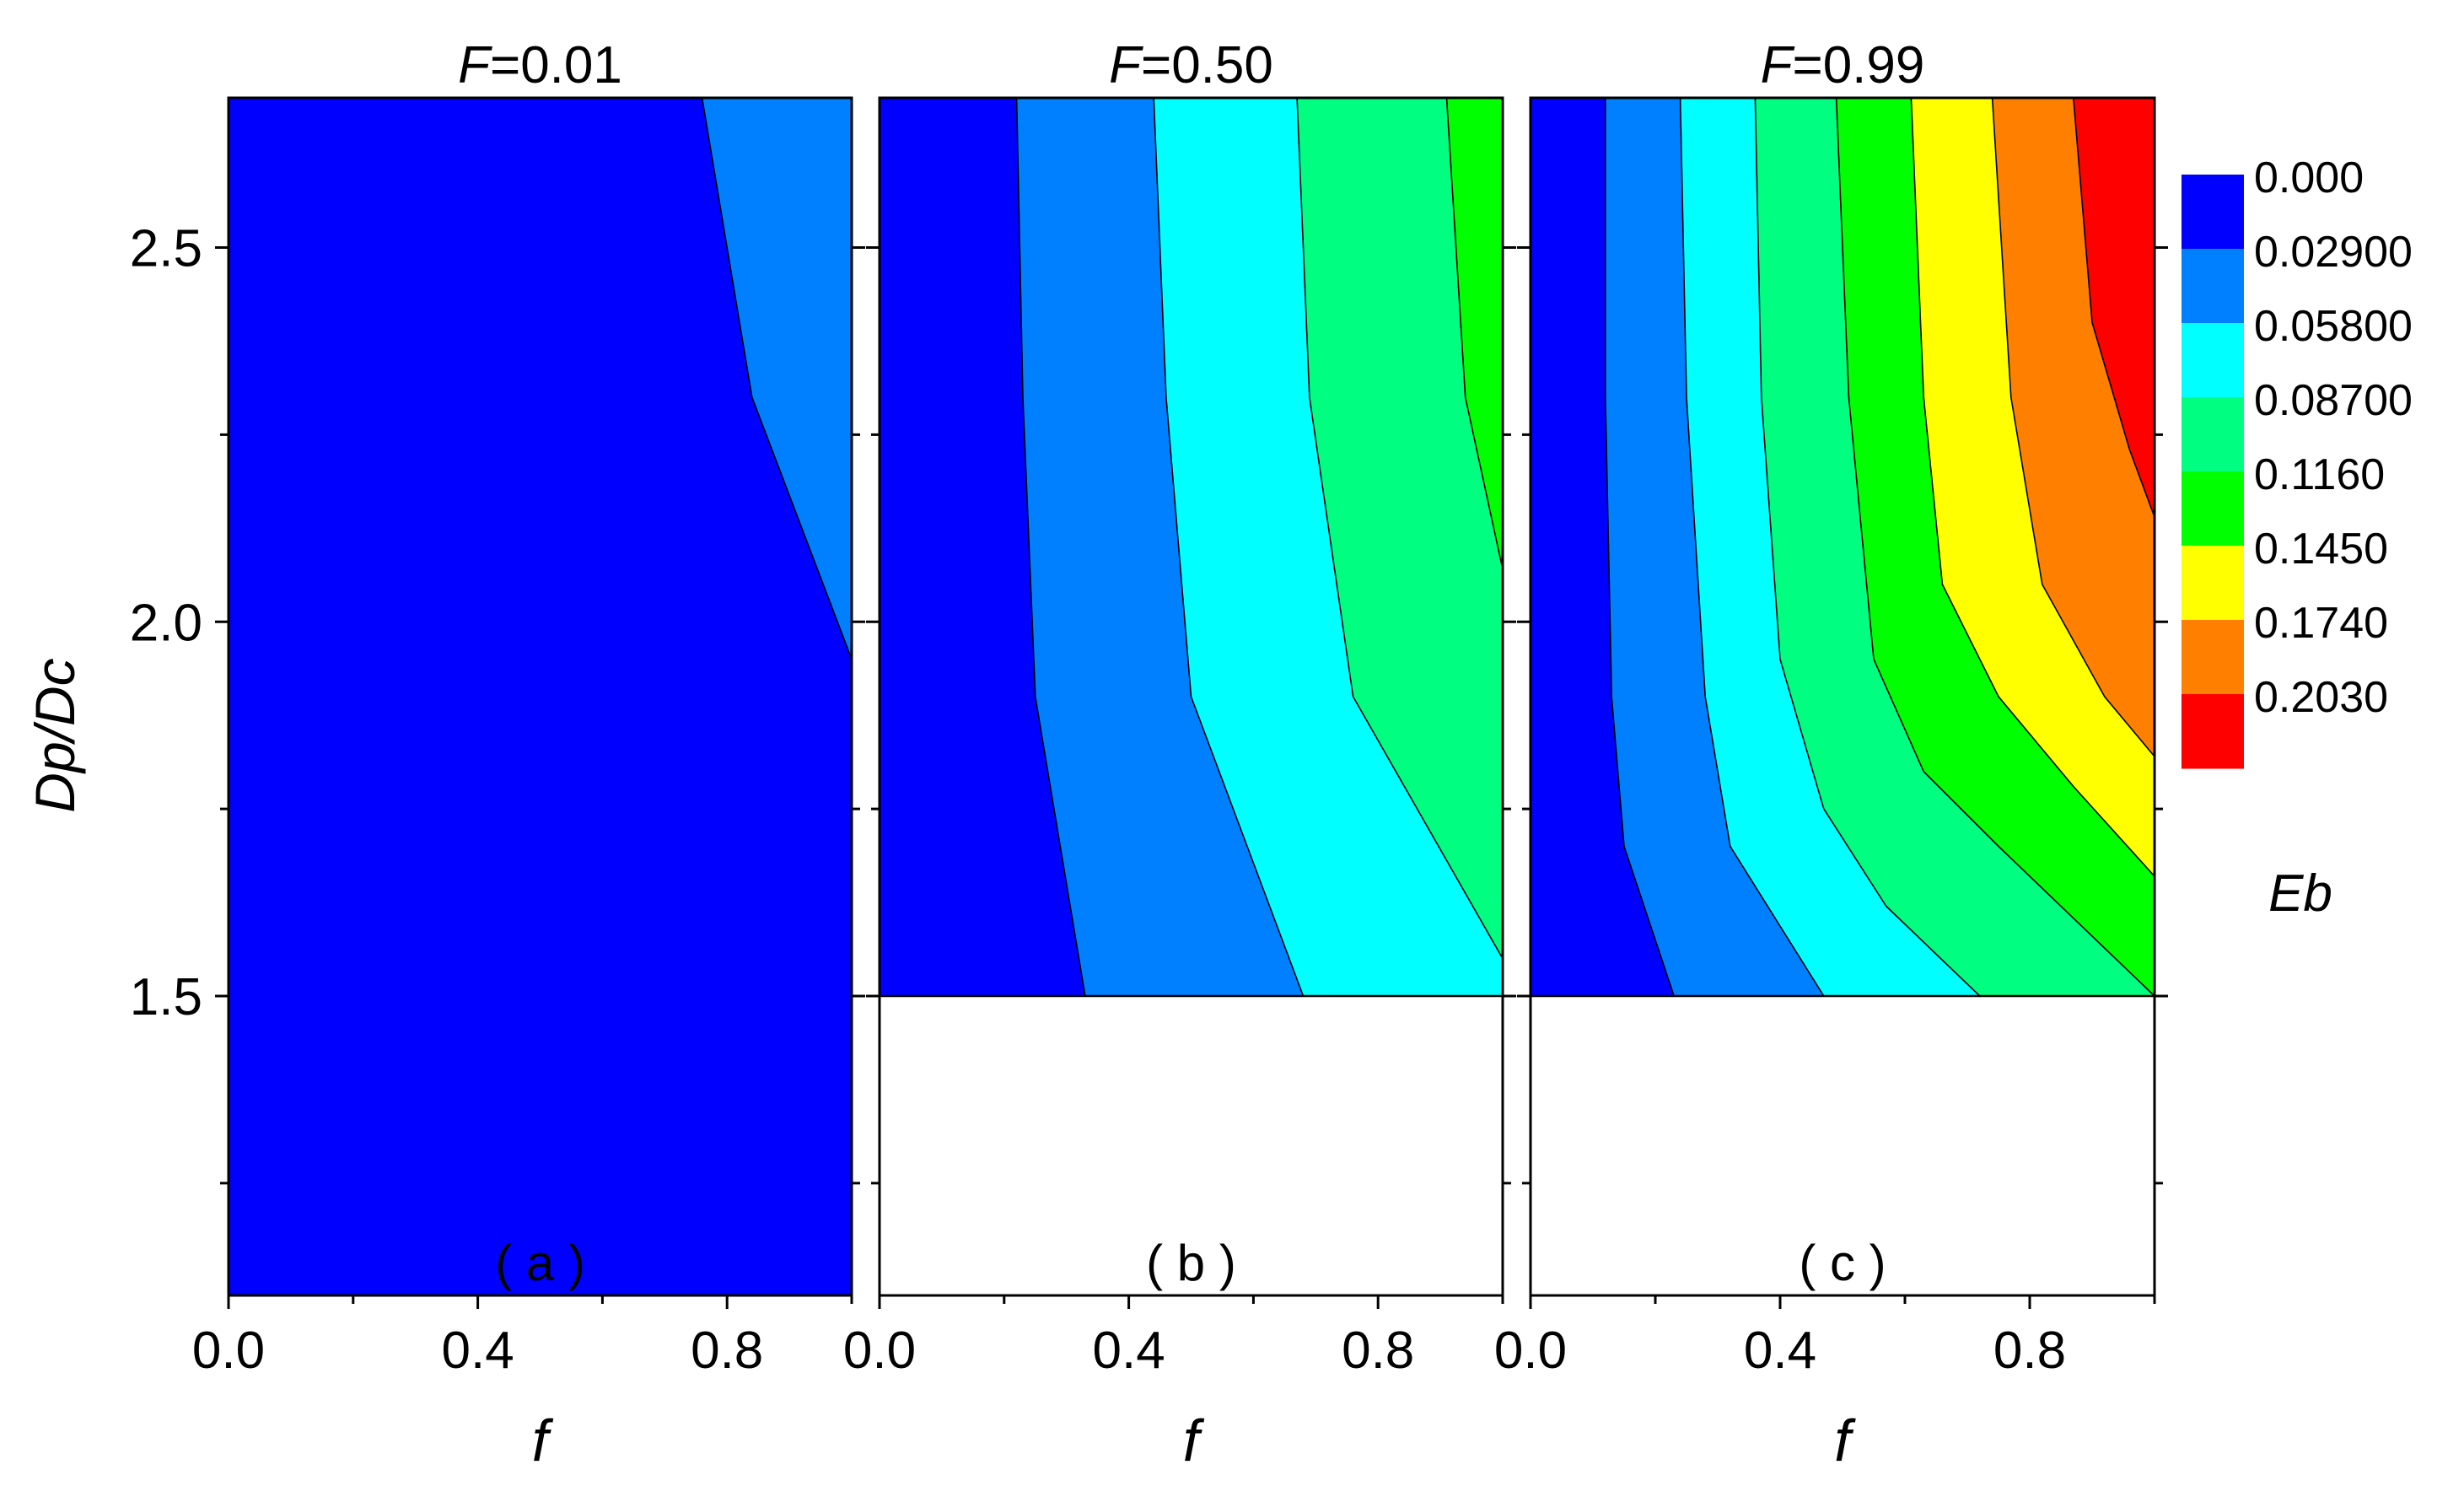 The width and height of the screenshot is (2464, 1497). I want to click on y-tick-label: 2.5, so click(166, 249).